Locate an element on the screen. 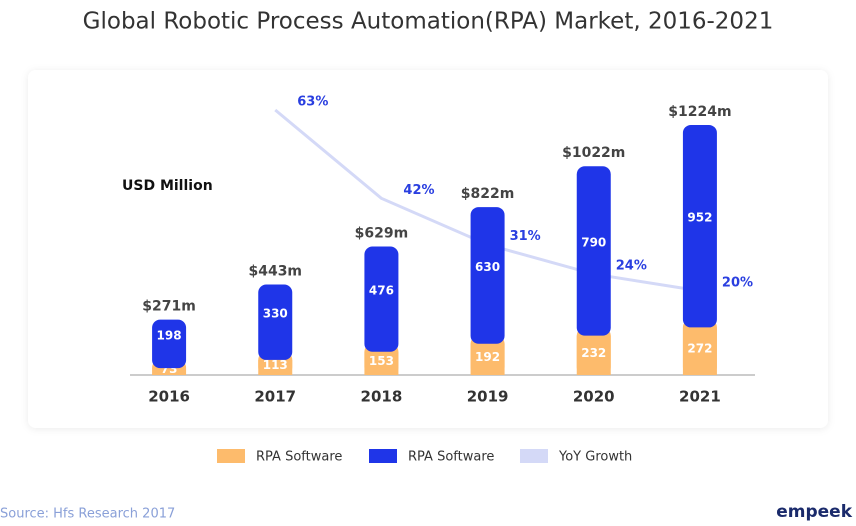 Image resolution: width=856 pixels, height=526 pixels. total-label: $1022m is located at coordinates (593, 153).